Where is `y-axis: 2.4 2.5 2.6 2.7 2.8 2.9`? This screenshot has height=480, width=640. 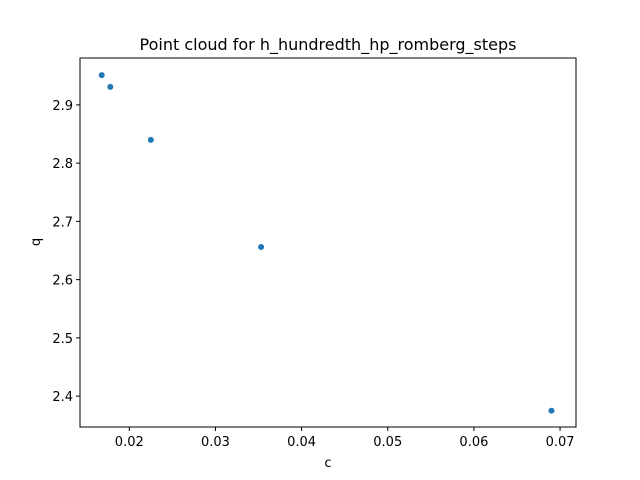
y-axis: 2.4 2.5 2.6 2.7 2.8 2.9 is located at coordinates (66, 252).